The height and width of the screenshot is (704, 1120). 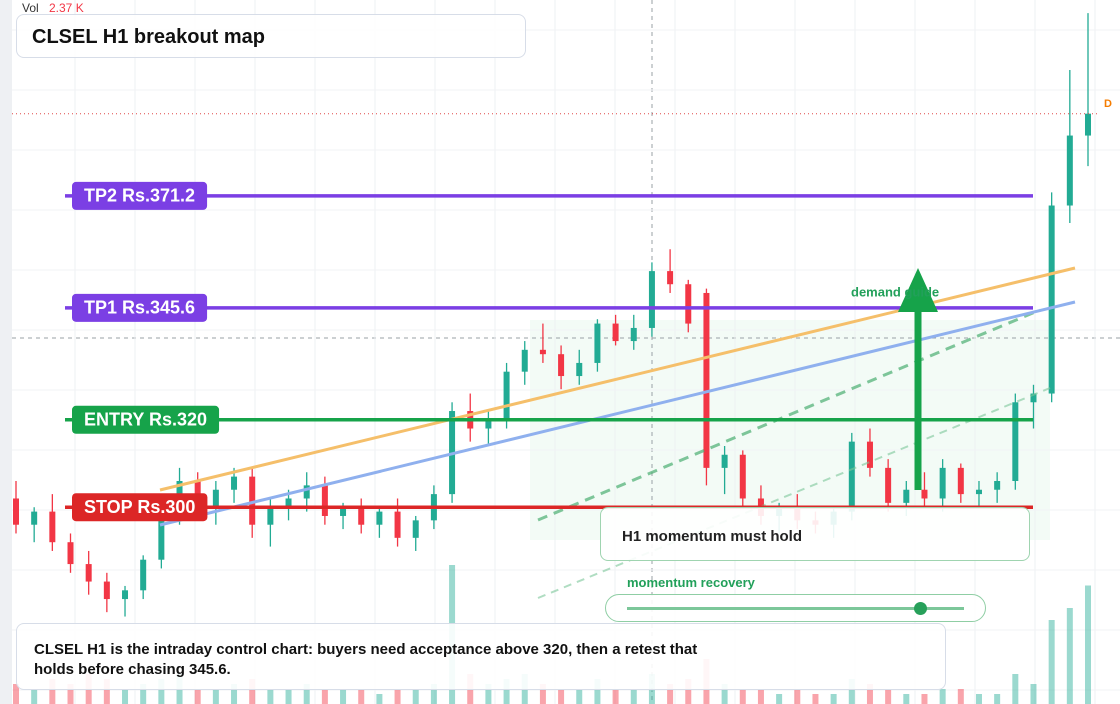 I want to click on hold-label: H1 momentum must hold, so click(x=712, y=536).